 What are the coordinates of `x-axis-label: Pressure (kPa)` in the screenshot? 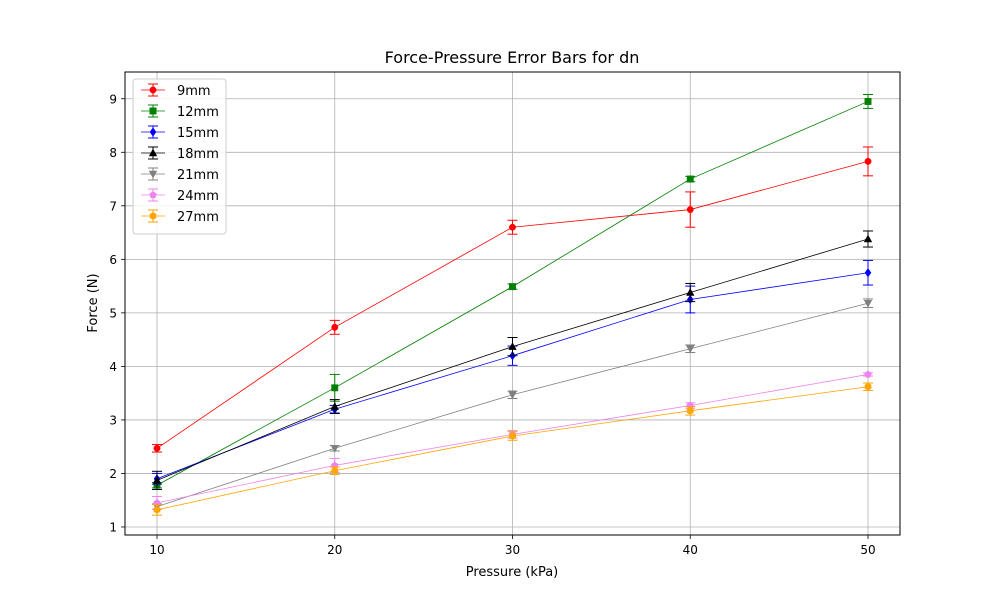 It's located at (512, 572).